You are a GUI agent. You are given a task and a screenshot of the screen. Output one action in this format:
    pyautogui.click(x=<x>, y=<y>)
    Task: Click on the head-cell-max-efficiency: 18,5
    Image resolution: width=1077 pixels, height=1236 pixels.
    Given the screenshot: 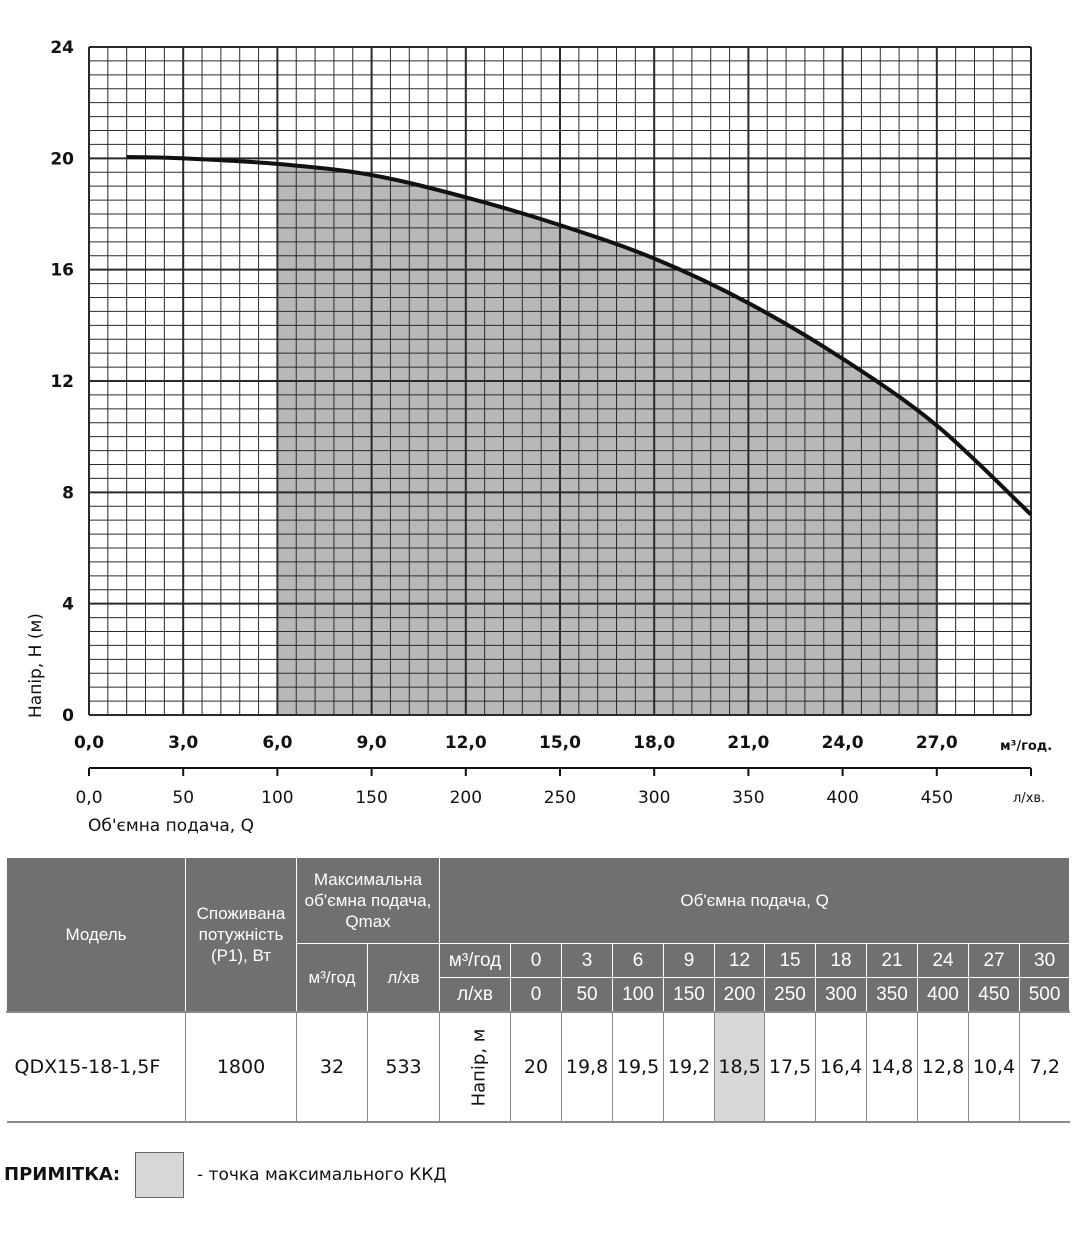 What is the action you would take?
    pyautogui.click(x=740, y=1066)
    